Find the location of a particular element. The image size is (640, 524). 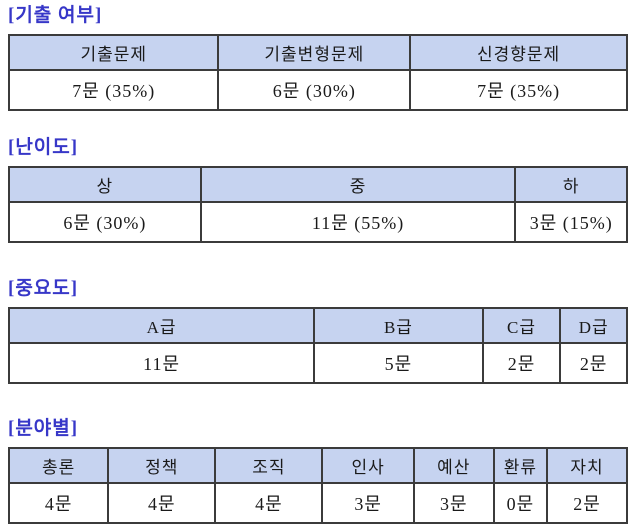

table-header-cell: 하 is located at coordinates (571, 184).